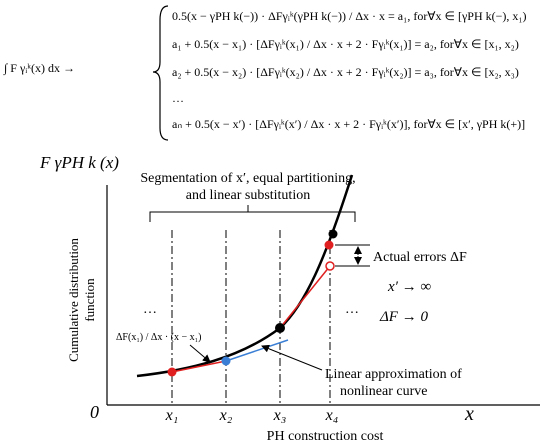 Image resolution: width=550 pixels, height=448 pixels. I want to click on origin-label: 0, so click(94, 412).